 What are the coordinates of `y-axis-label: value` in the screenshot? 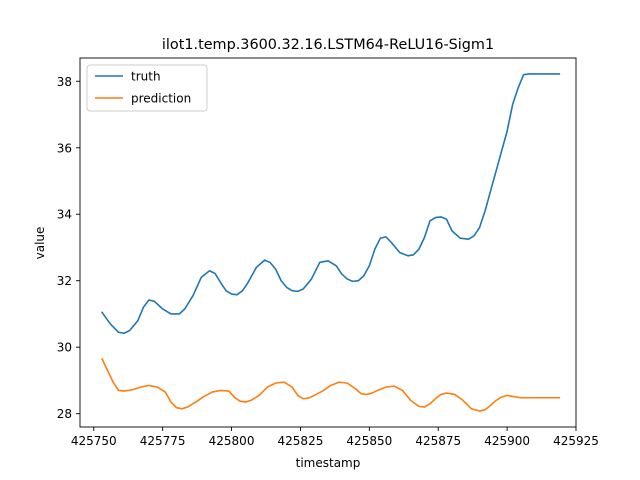 It's located at (40, 243).